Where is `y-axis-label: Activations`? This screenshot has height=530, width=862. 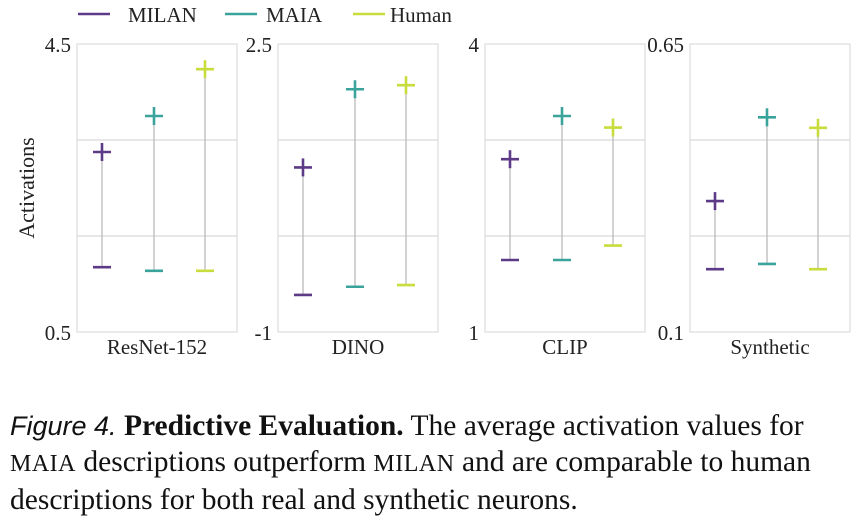
y-axis-label: Activations is located at coordinates (26, 187).